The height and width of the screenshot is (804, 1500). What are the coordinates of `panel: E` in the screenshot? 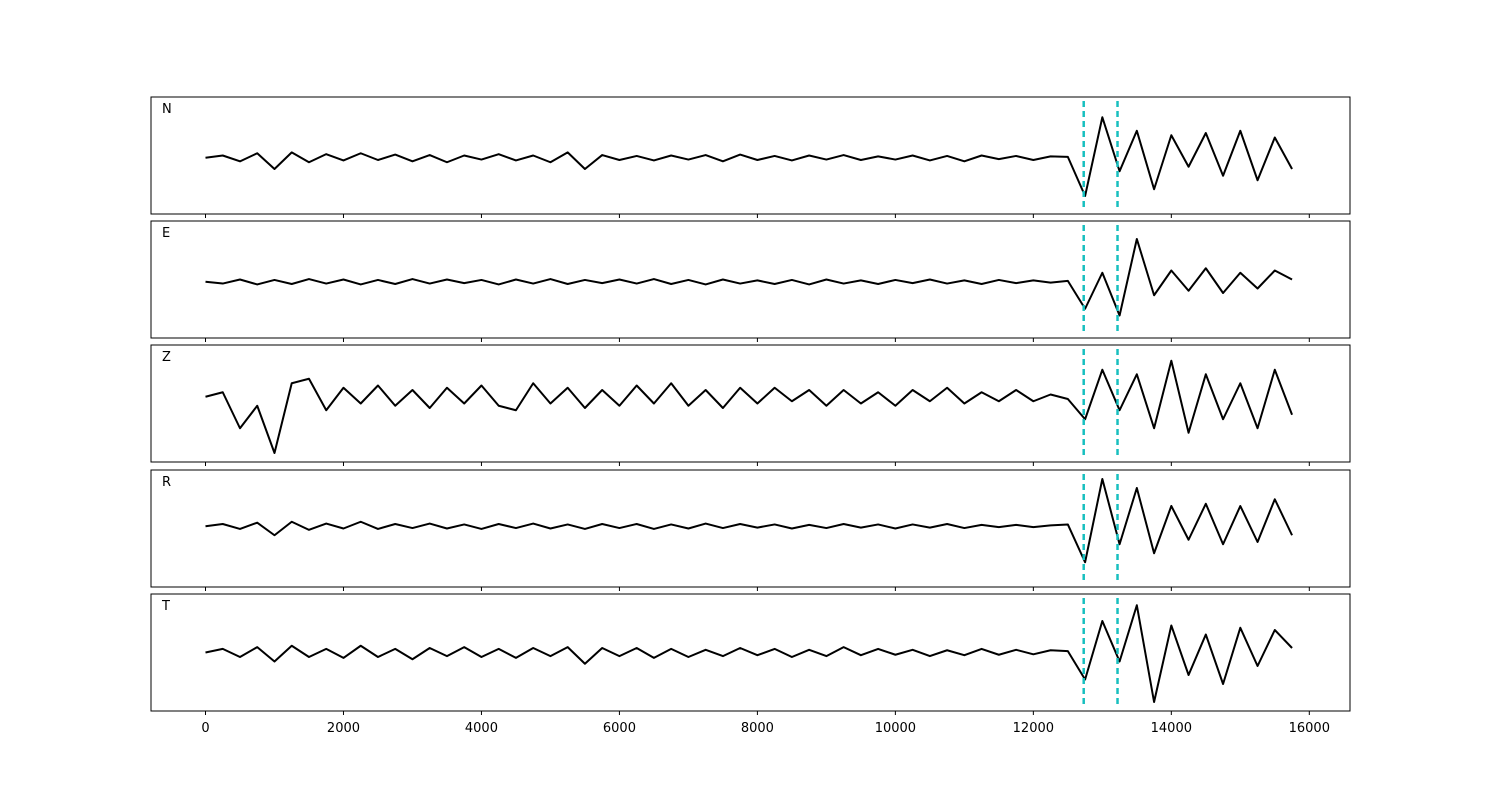 It's located at (750, 281).